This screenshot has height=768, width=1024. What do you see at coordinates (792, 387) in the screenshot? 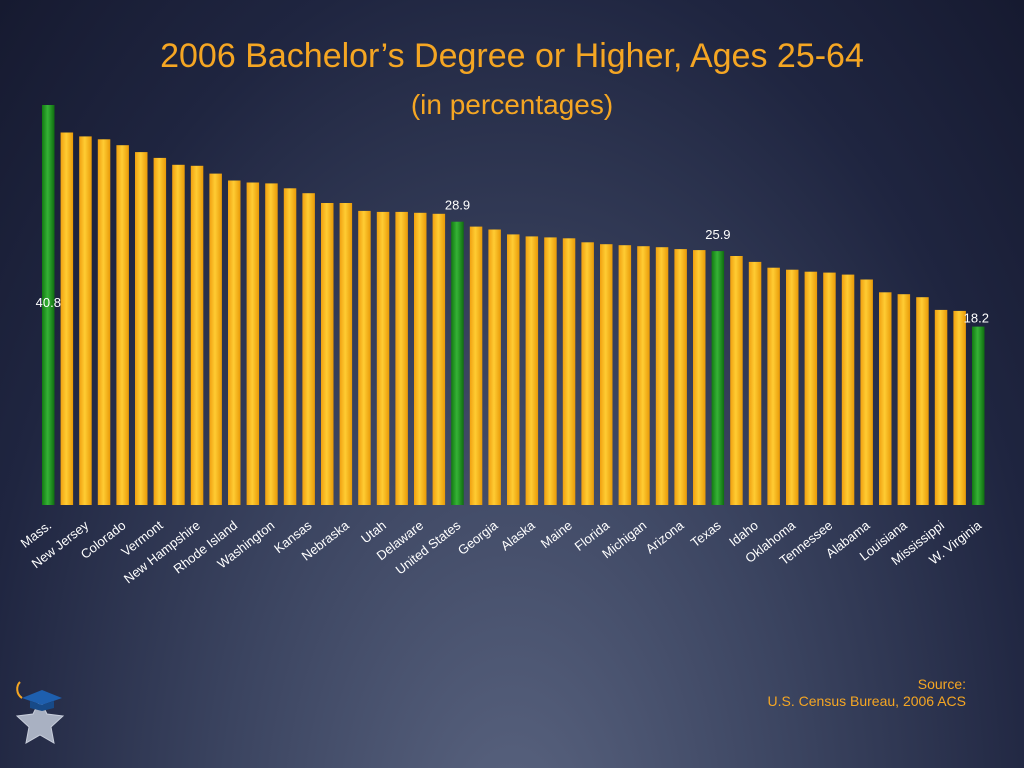
I see `bar-oklahoma` at bounding box center [792, 387].